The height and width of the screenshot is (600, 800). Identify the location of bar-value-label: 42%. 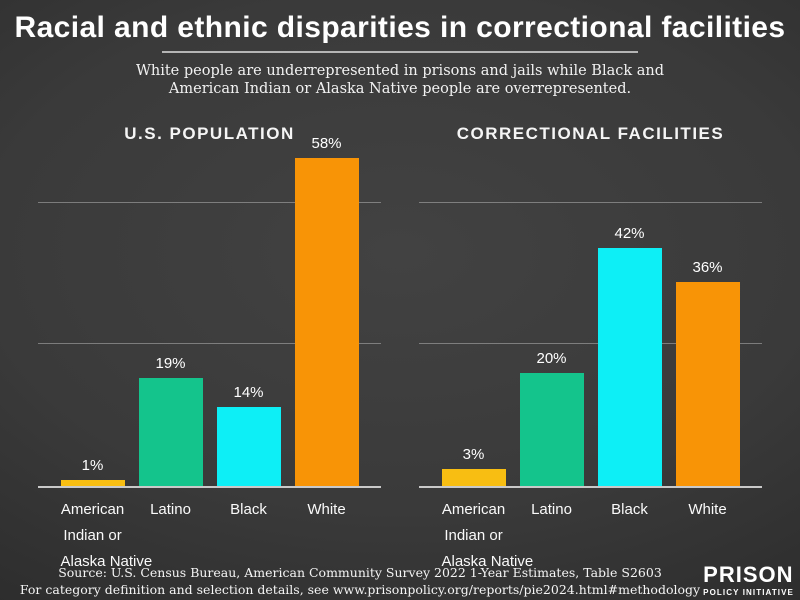
(629, 233).